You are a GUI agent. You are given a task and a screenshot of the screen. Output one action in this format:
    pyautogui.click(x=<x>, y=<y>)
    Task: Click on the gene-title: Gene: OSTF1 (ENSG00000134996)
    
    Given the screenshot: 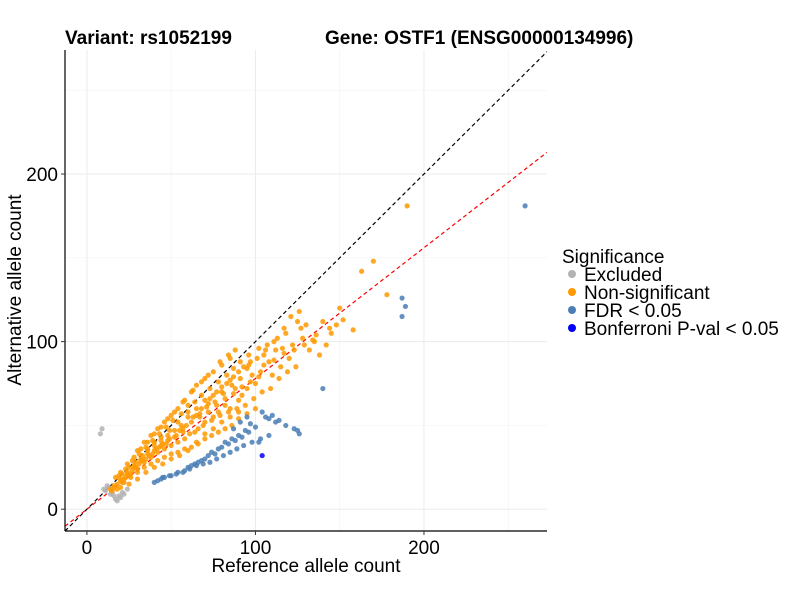 What is the action you would take?
    pyautogui.click(x=479, y=38)
    